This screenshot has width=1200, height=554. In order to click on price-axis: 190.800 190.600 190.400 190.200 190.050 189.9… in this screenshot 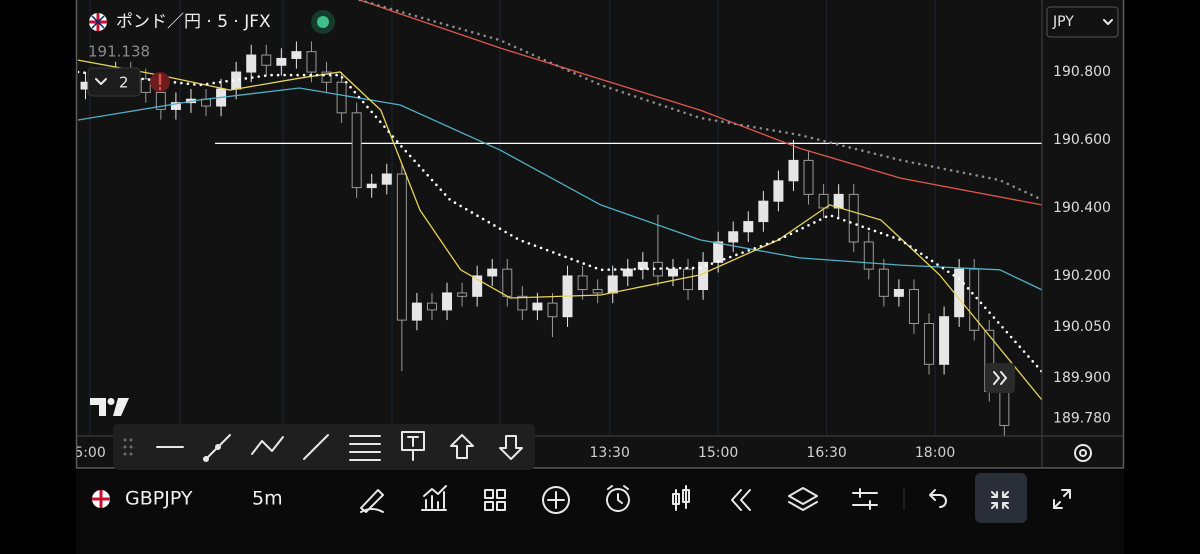, I will do `click(1082, 245)`.